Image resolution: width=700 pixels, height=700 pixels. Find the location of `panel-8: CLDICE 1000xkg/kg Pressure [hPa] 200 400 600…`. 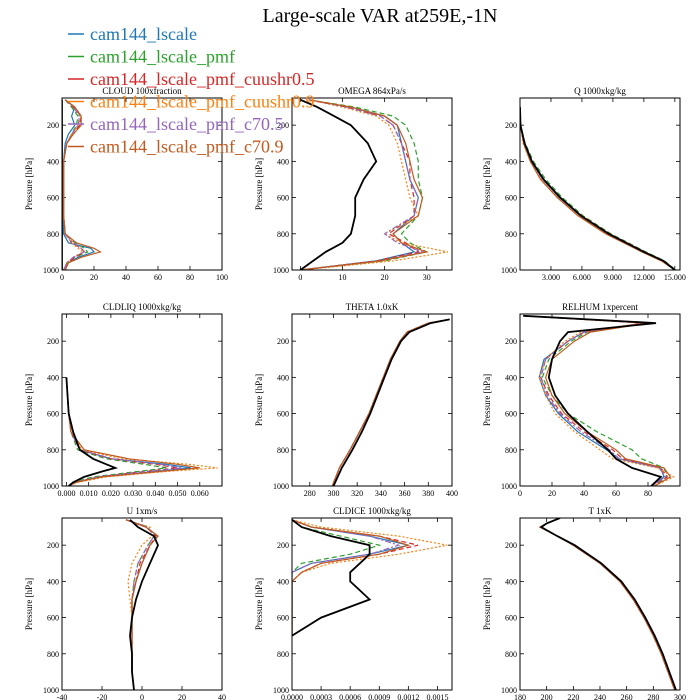

panel-8: CLDICE 1000xkg/kg Pressure [hPa] 200 400 600… is located at coordinates (353, 603).